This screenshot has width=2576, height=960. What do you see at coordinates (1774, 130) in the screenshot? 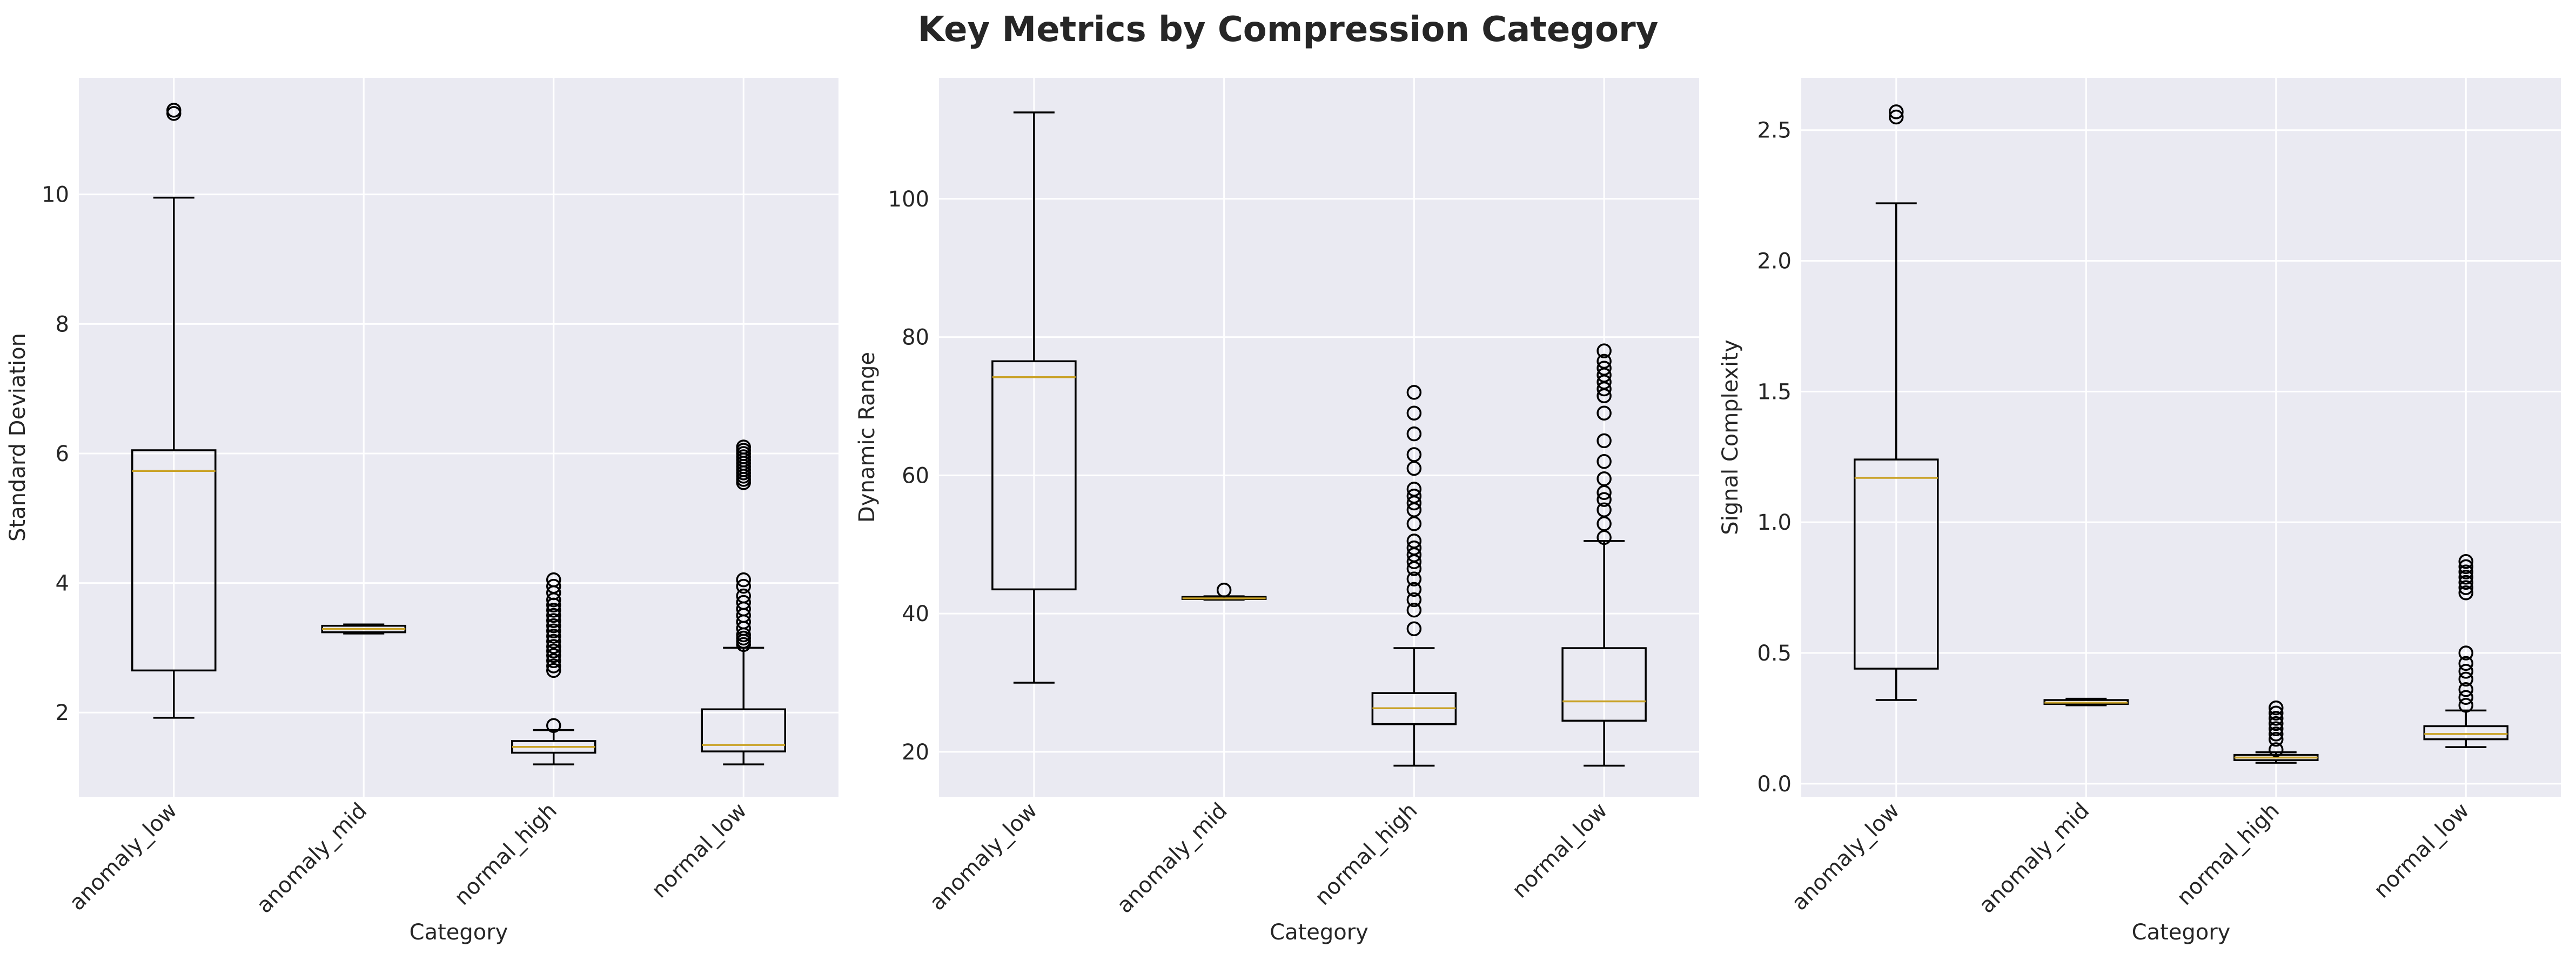
I see `y-tick-label: 2.5` at bounding box center [1774, 130].